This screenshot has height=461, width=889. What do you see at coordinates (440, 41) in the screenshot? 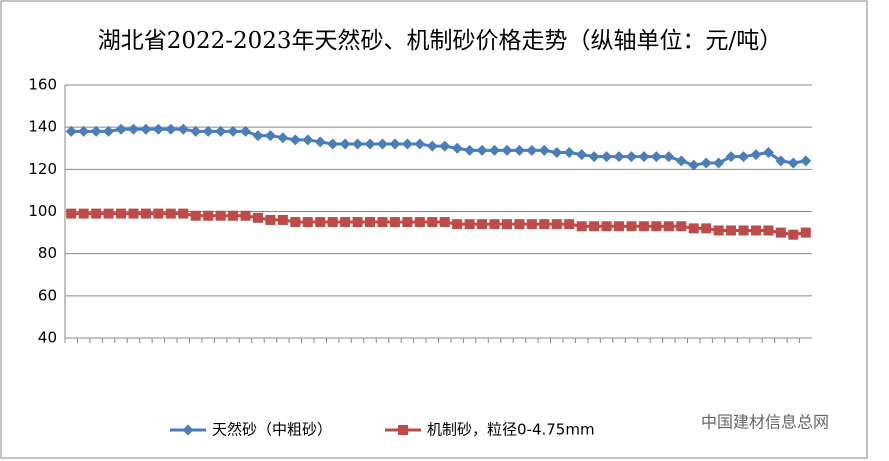
I see `chart-title: 湖北省2022-2023年天然砂、机制砂价格走势（纵轴单位：元/吨）` at bounding box center [440, 41].